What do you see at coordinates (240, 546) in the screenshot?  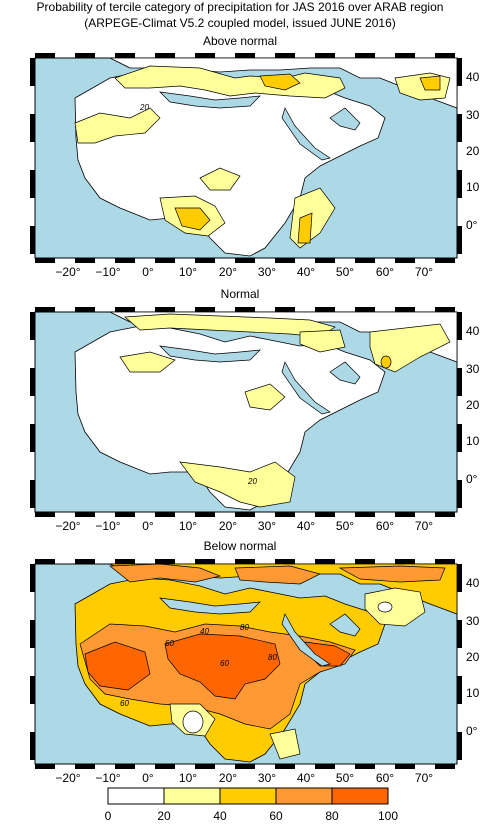 I see `panel-title-below-normal: Below normal` at bounding box center [240, 546].